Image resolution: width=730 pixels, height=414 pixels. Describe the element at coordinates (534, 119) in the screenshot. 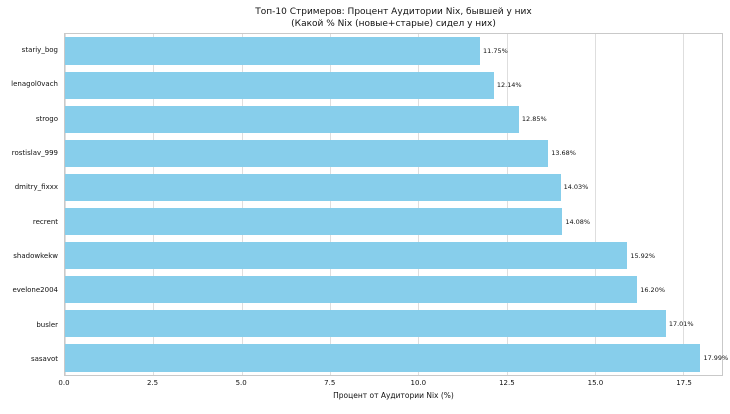

I see `bar-value-label: 12.85%` at that location.